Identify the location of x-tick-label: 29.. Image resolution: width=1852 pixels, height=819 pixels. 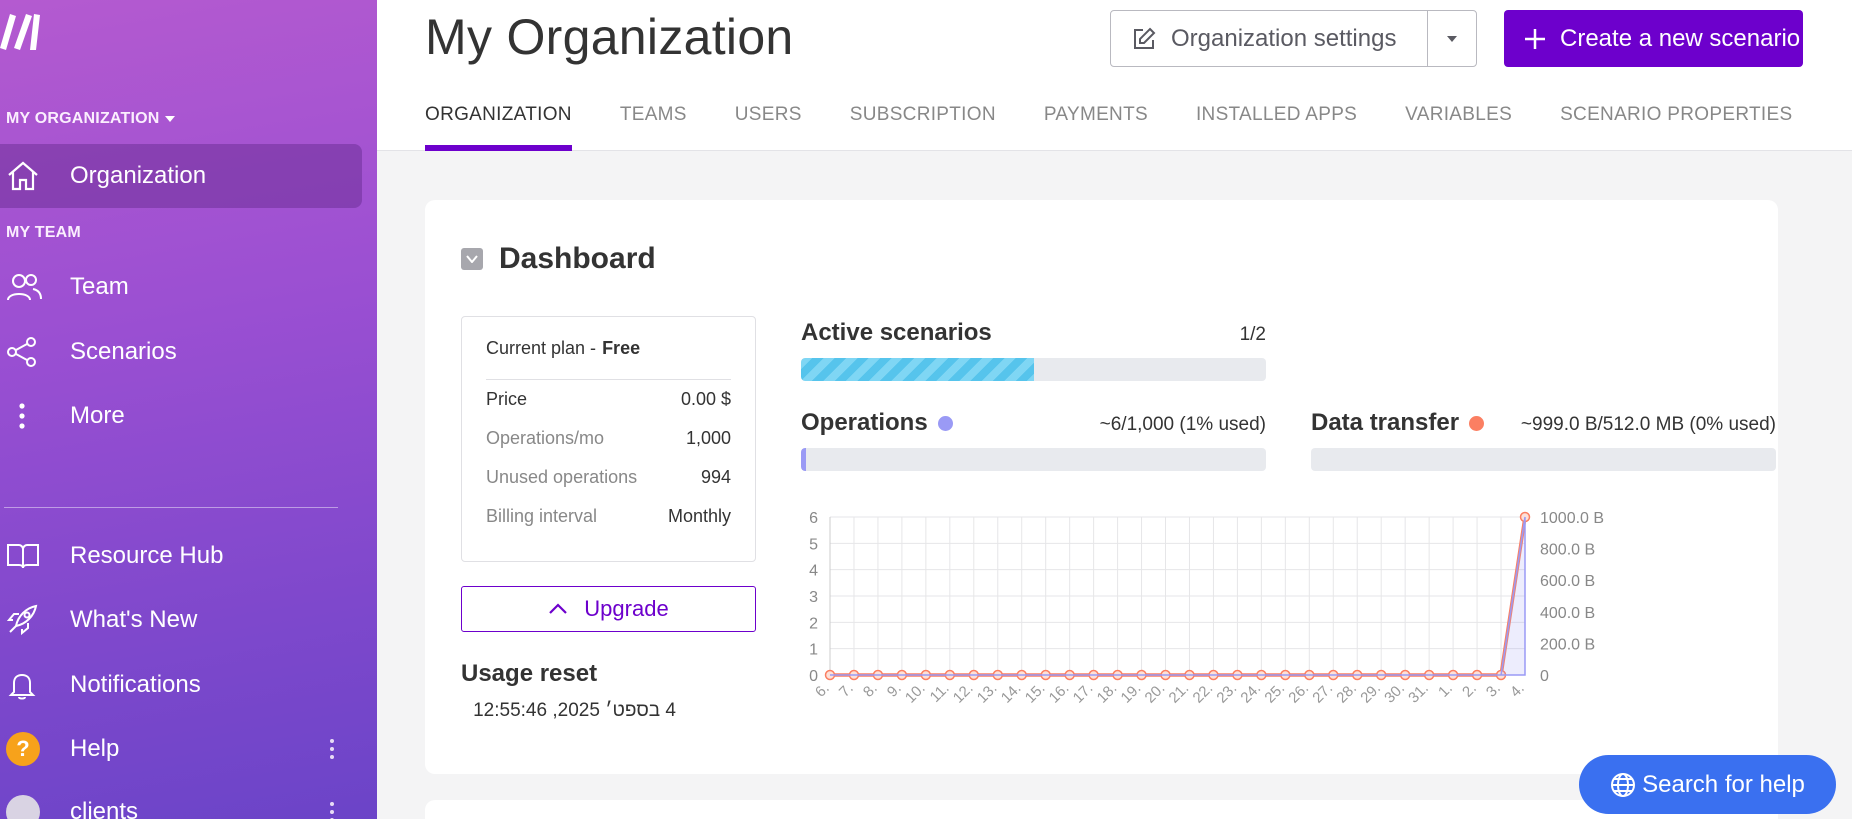
(1370, 693).